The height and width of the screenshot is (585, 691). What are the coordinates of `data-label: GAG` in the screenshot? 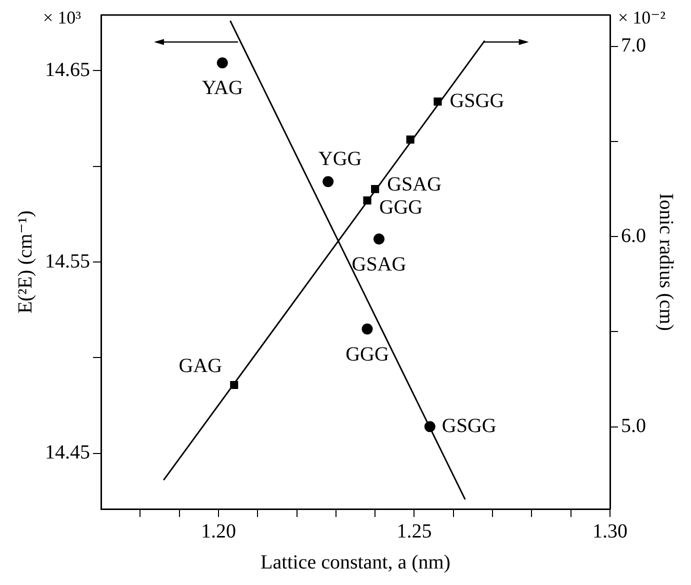 It's located at (200, 366).